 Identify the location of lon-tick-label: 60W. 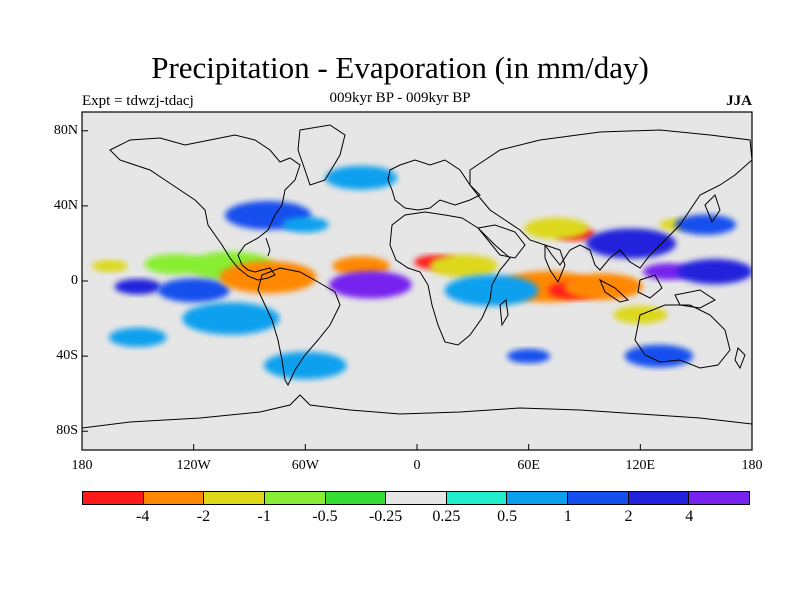
(305, 465).